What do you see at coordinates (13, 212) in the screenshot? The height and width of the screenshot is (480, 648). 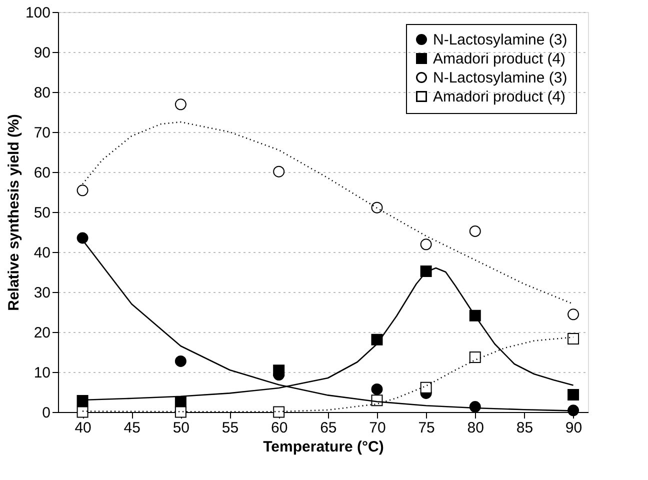 I see `y-axis-title: Relative synthesis yield (%)` at bounding box center [13, 212].